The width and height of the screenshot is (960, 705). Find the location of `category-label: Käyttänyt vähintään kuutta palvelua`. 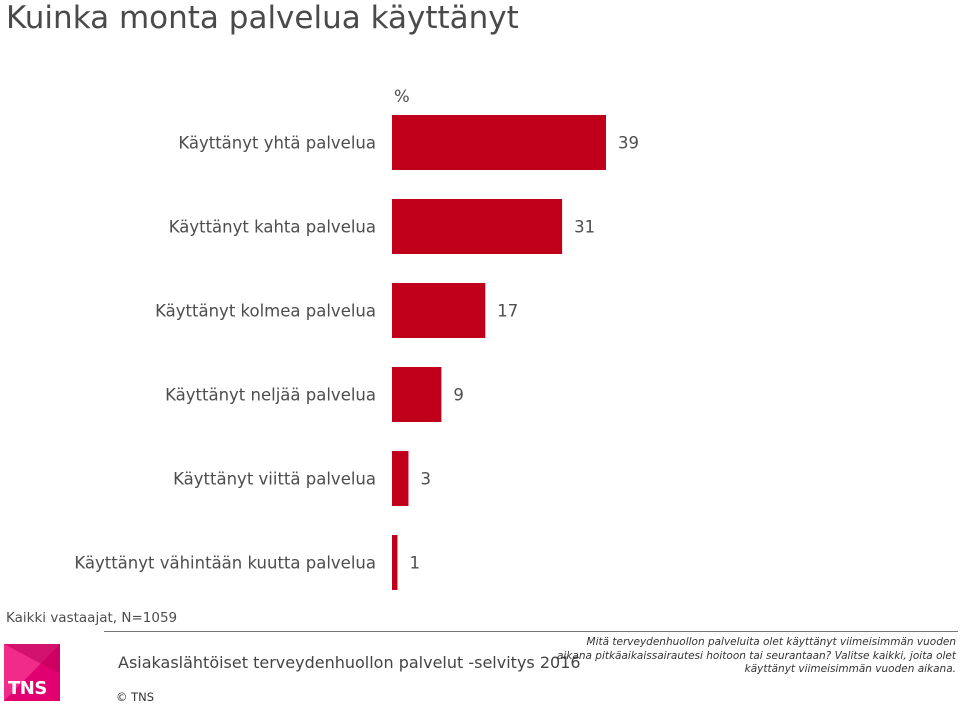

category-label: Käyttänyt vähintään kuutta palvelua is located at coordinates (225, 563).